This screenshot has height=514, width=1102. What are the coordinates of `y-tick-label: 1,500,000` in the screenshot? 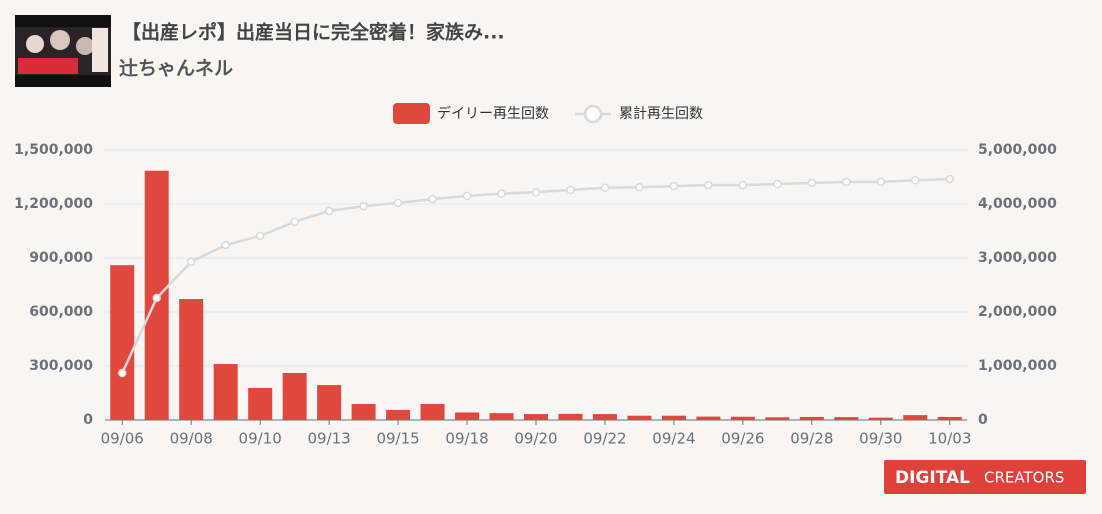 It's located at (53, 150).